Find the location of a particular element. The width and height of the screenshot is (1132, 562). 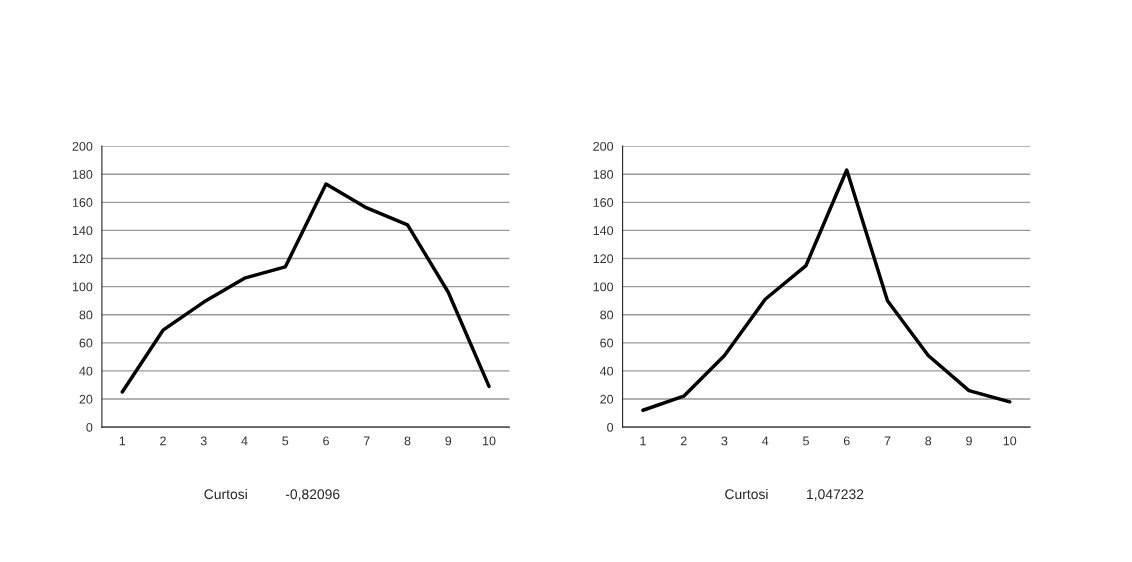

text: -0,82096 is located at coordinates (312, 495).